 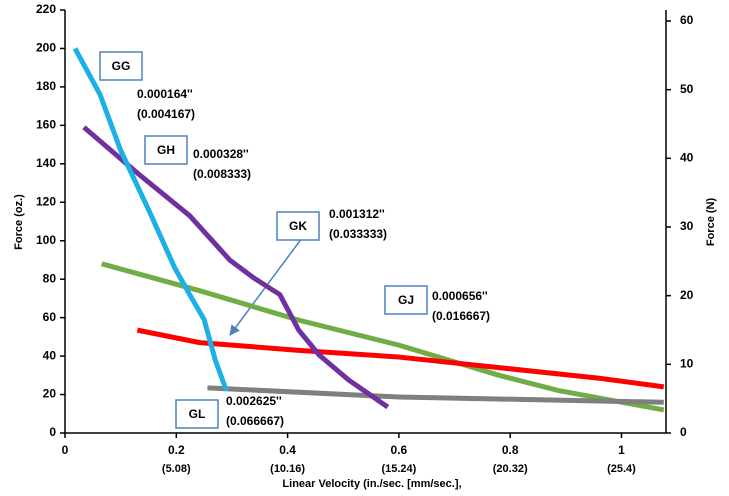 I want to click on y-tick-label: 100, so click(x=46, y=240).